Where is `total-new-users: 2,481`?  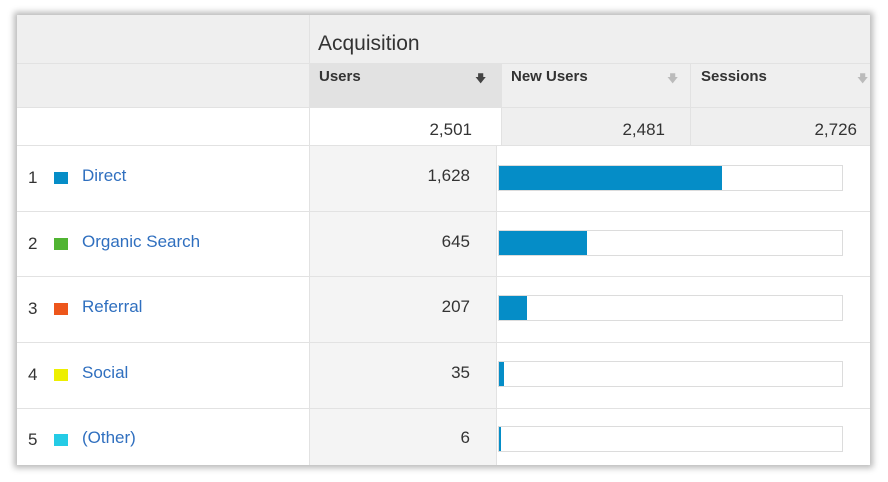
total-new-users: 2,481 is located at coordinates (643, 129).